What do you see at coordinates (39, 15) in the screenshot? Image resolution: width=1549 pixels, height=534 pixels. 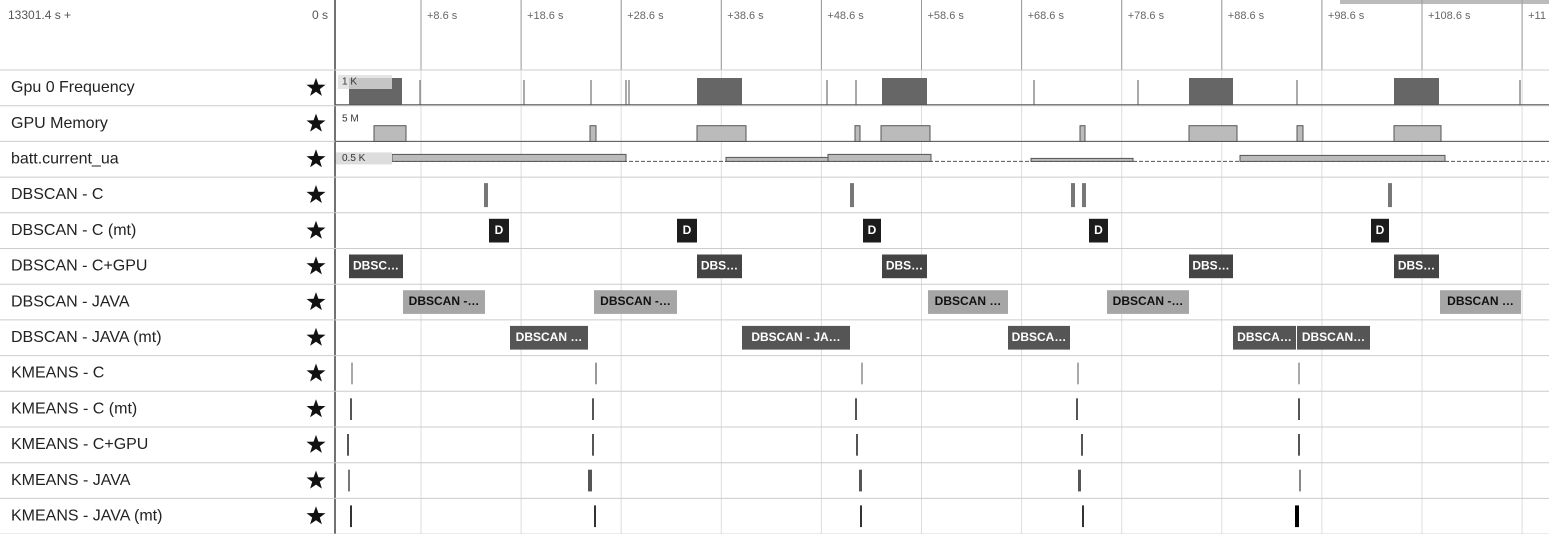 I see `time-offset: 13301.4 s +` at bounding box center [39, 15].